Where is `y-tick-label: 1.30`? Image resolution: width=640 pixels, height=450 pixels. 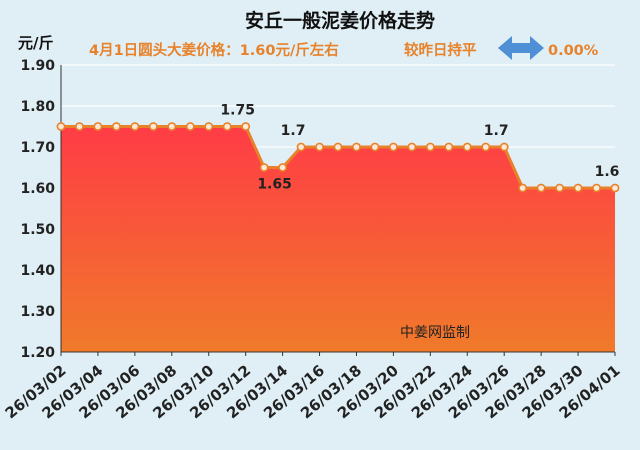
y-tick-label: 1.30 is located at coordinates (37, 312).